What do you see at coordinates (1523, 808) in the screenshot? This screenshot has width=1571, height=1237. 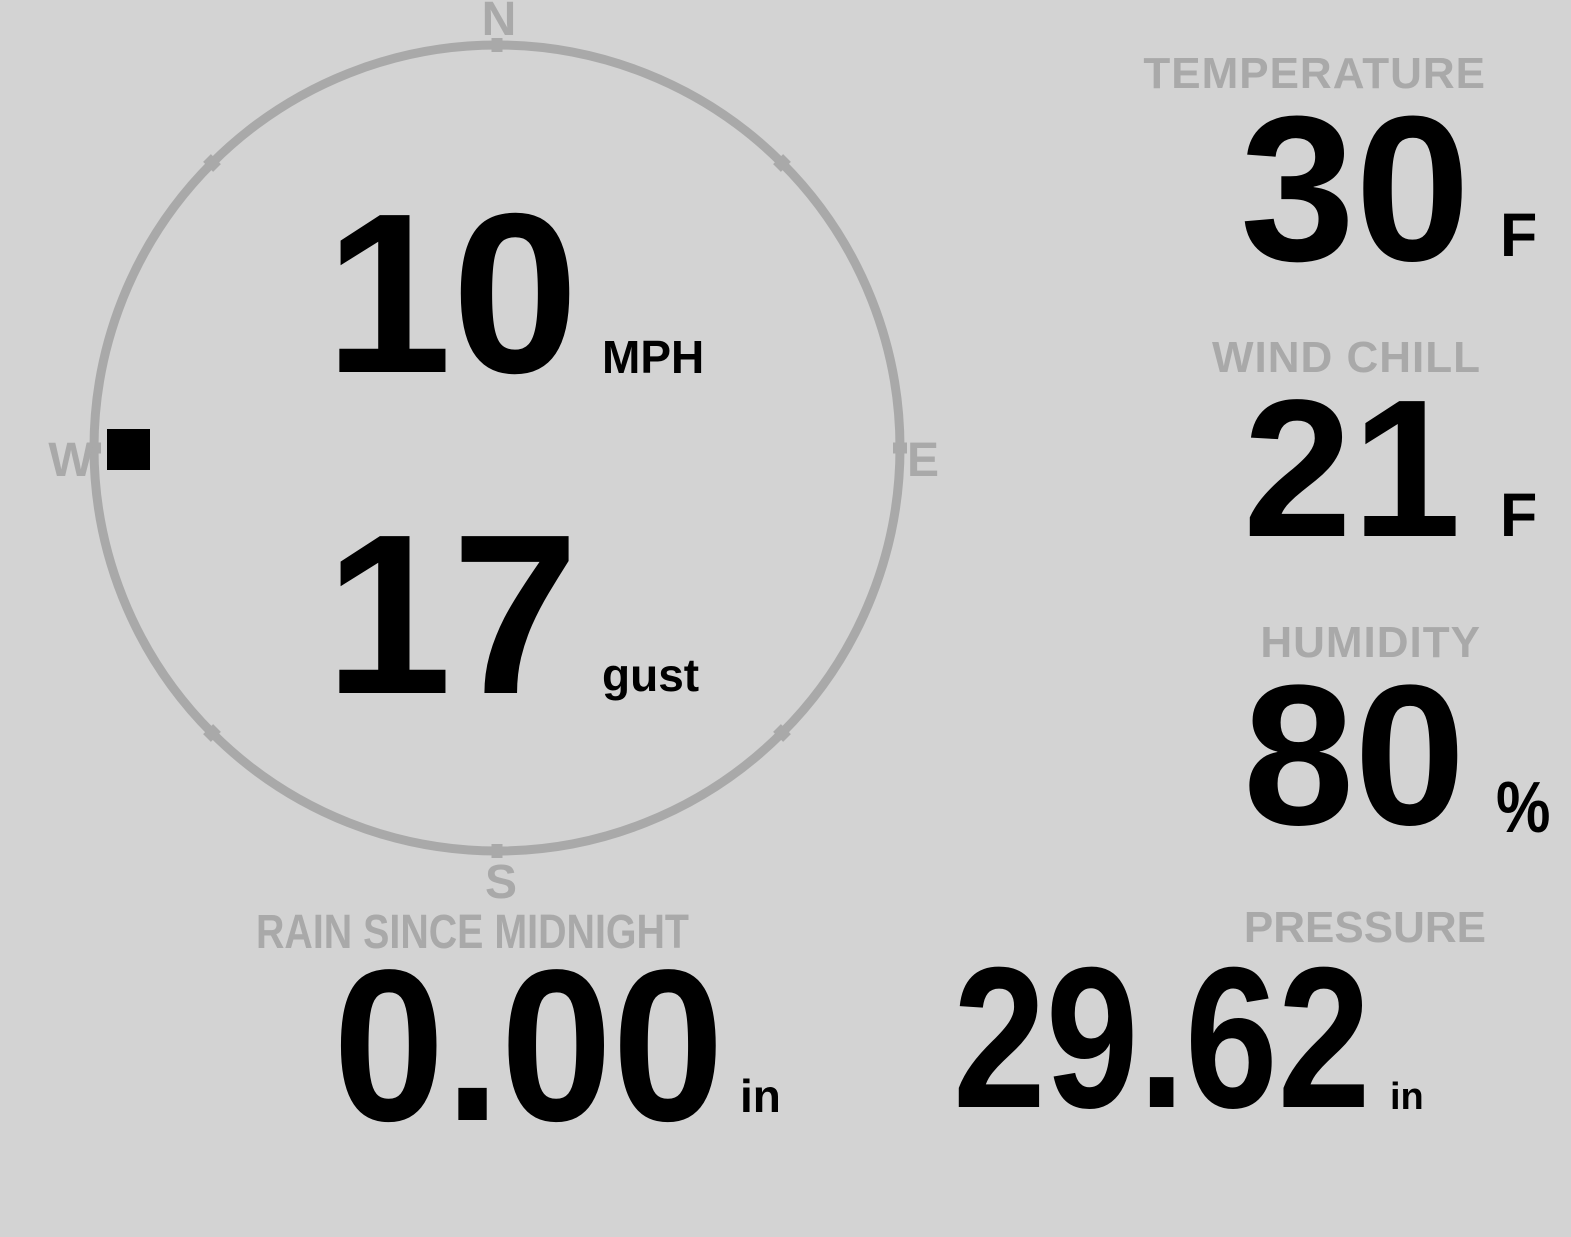 I see `humidity-unit: %` at bounding box center [1523, 808].